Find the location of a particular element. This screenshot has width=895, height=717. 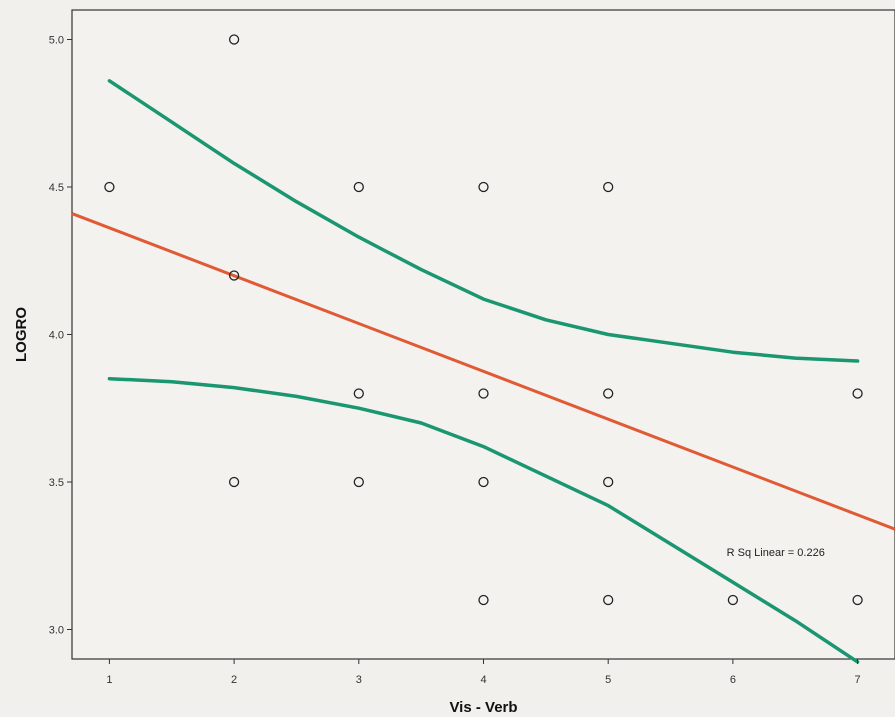

y-tick-label: 3.0 is located at coordinates (56, 631).